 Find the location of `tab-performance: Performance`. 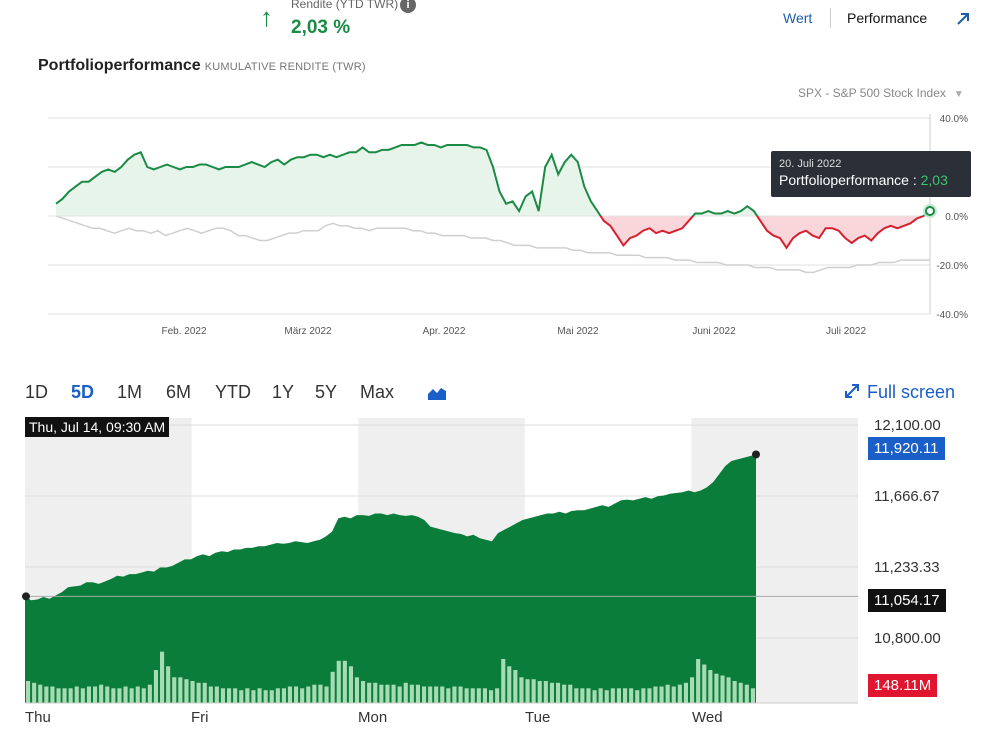

tab-performance: Performance is located at coordinates (887, 18).